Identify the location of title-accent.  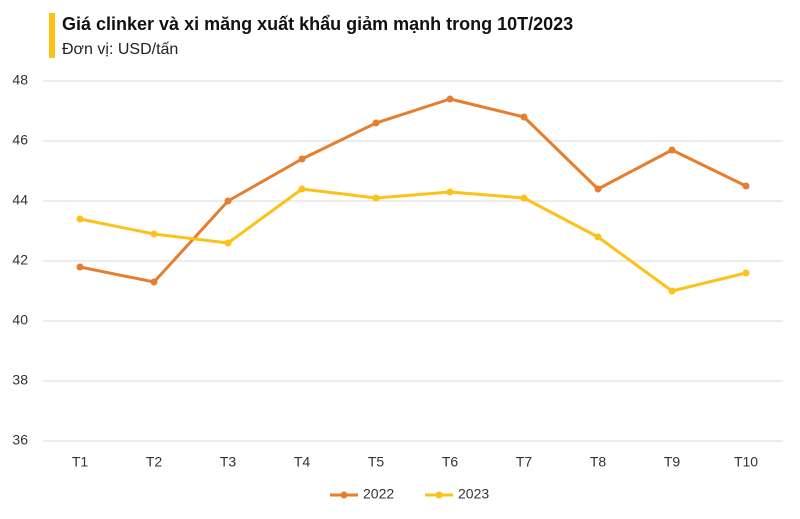
(52, 35).